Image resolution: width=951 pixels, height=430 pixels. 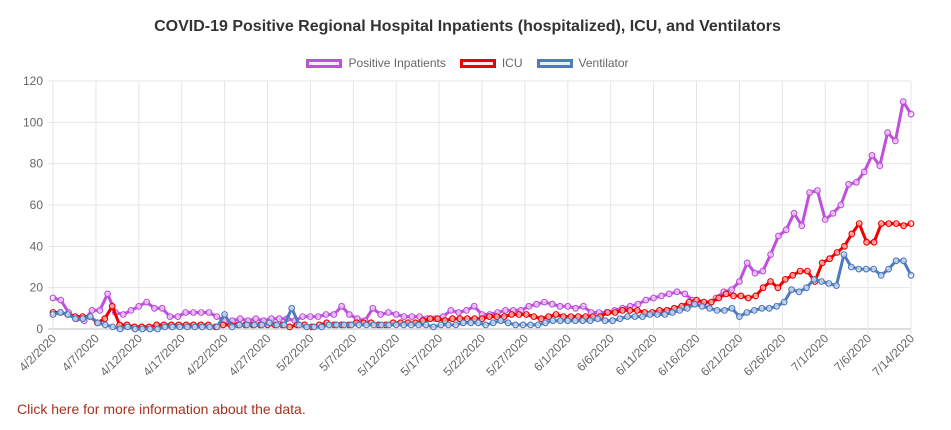 What do you see at coordinates (893, 355) in the screenshot?
I see `x-tick-label: 7/14/2020` at bounding box center [893, 355].